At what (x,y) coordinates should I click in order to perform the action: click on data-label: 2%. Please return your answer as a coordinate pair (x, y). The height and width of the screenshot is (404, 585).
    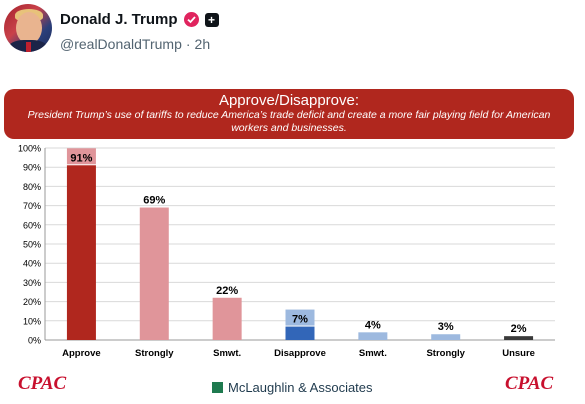
    Looking at the image, I should click on (519, 329).